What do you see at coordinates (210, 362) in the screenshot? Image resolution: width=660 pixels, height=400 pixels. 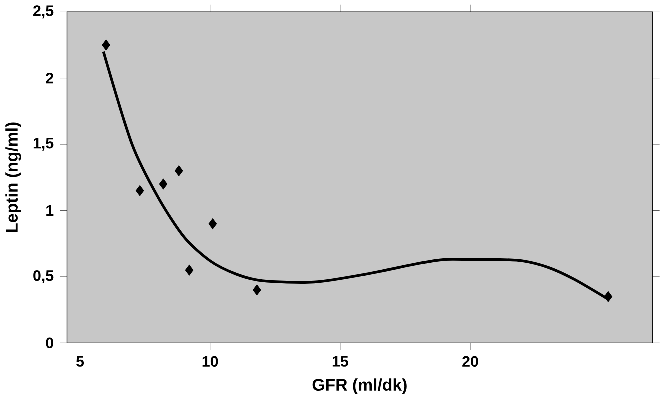 I see `x-tick-label: 10` at bounding box center [210, 362].